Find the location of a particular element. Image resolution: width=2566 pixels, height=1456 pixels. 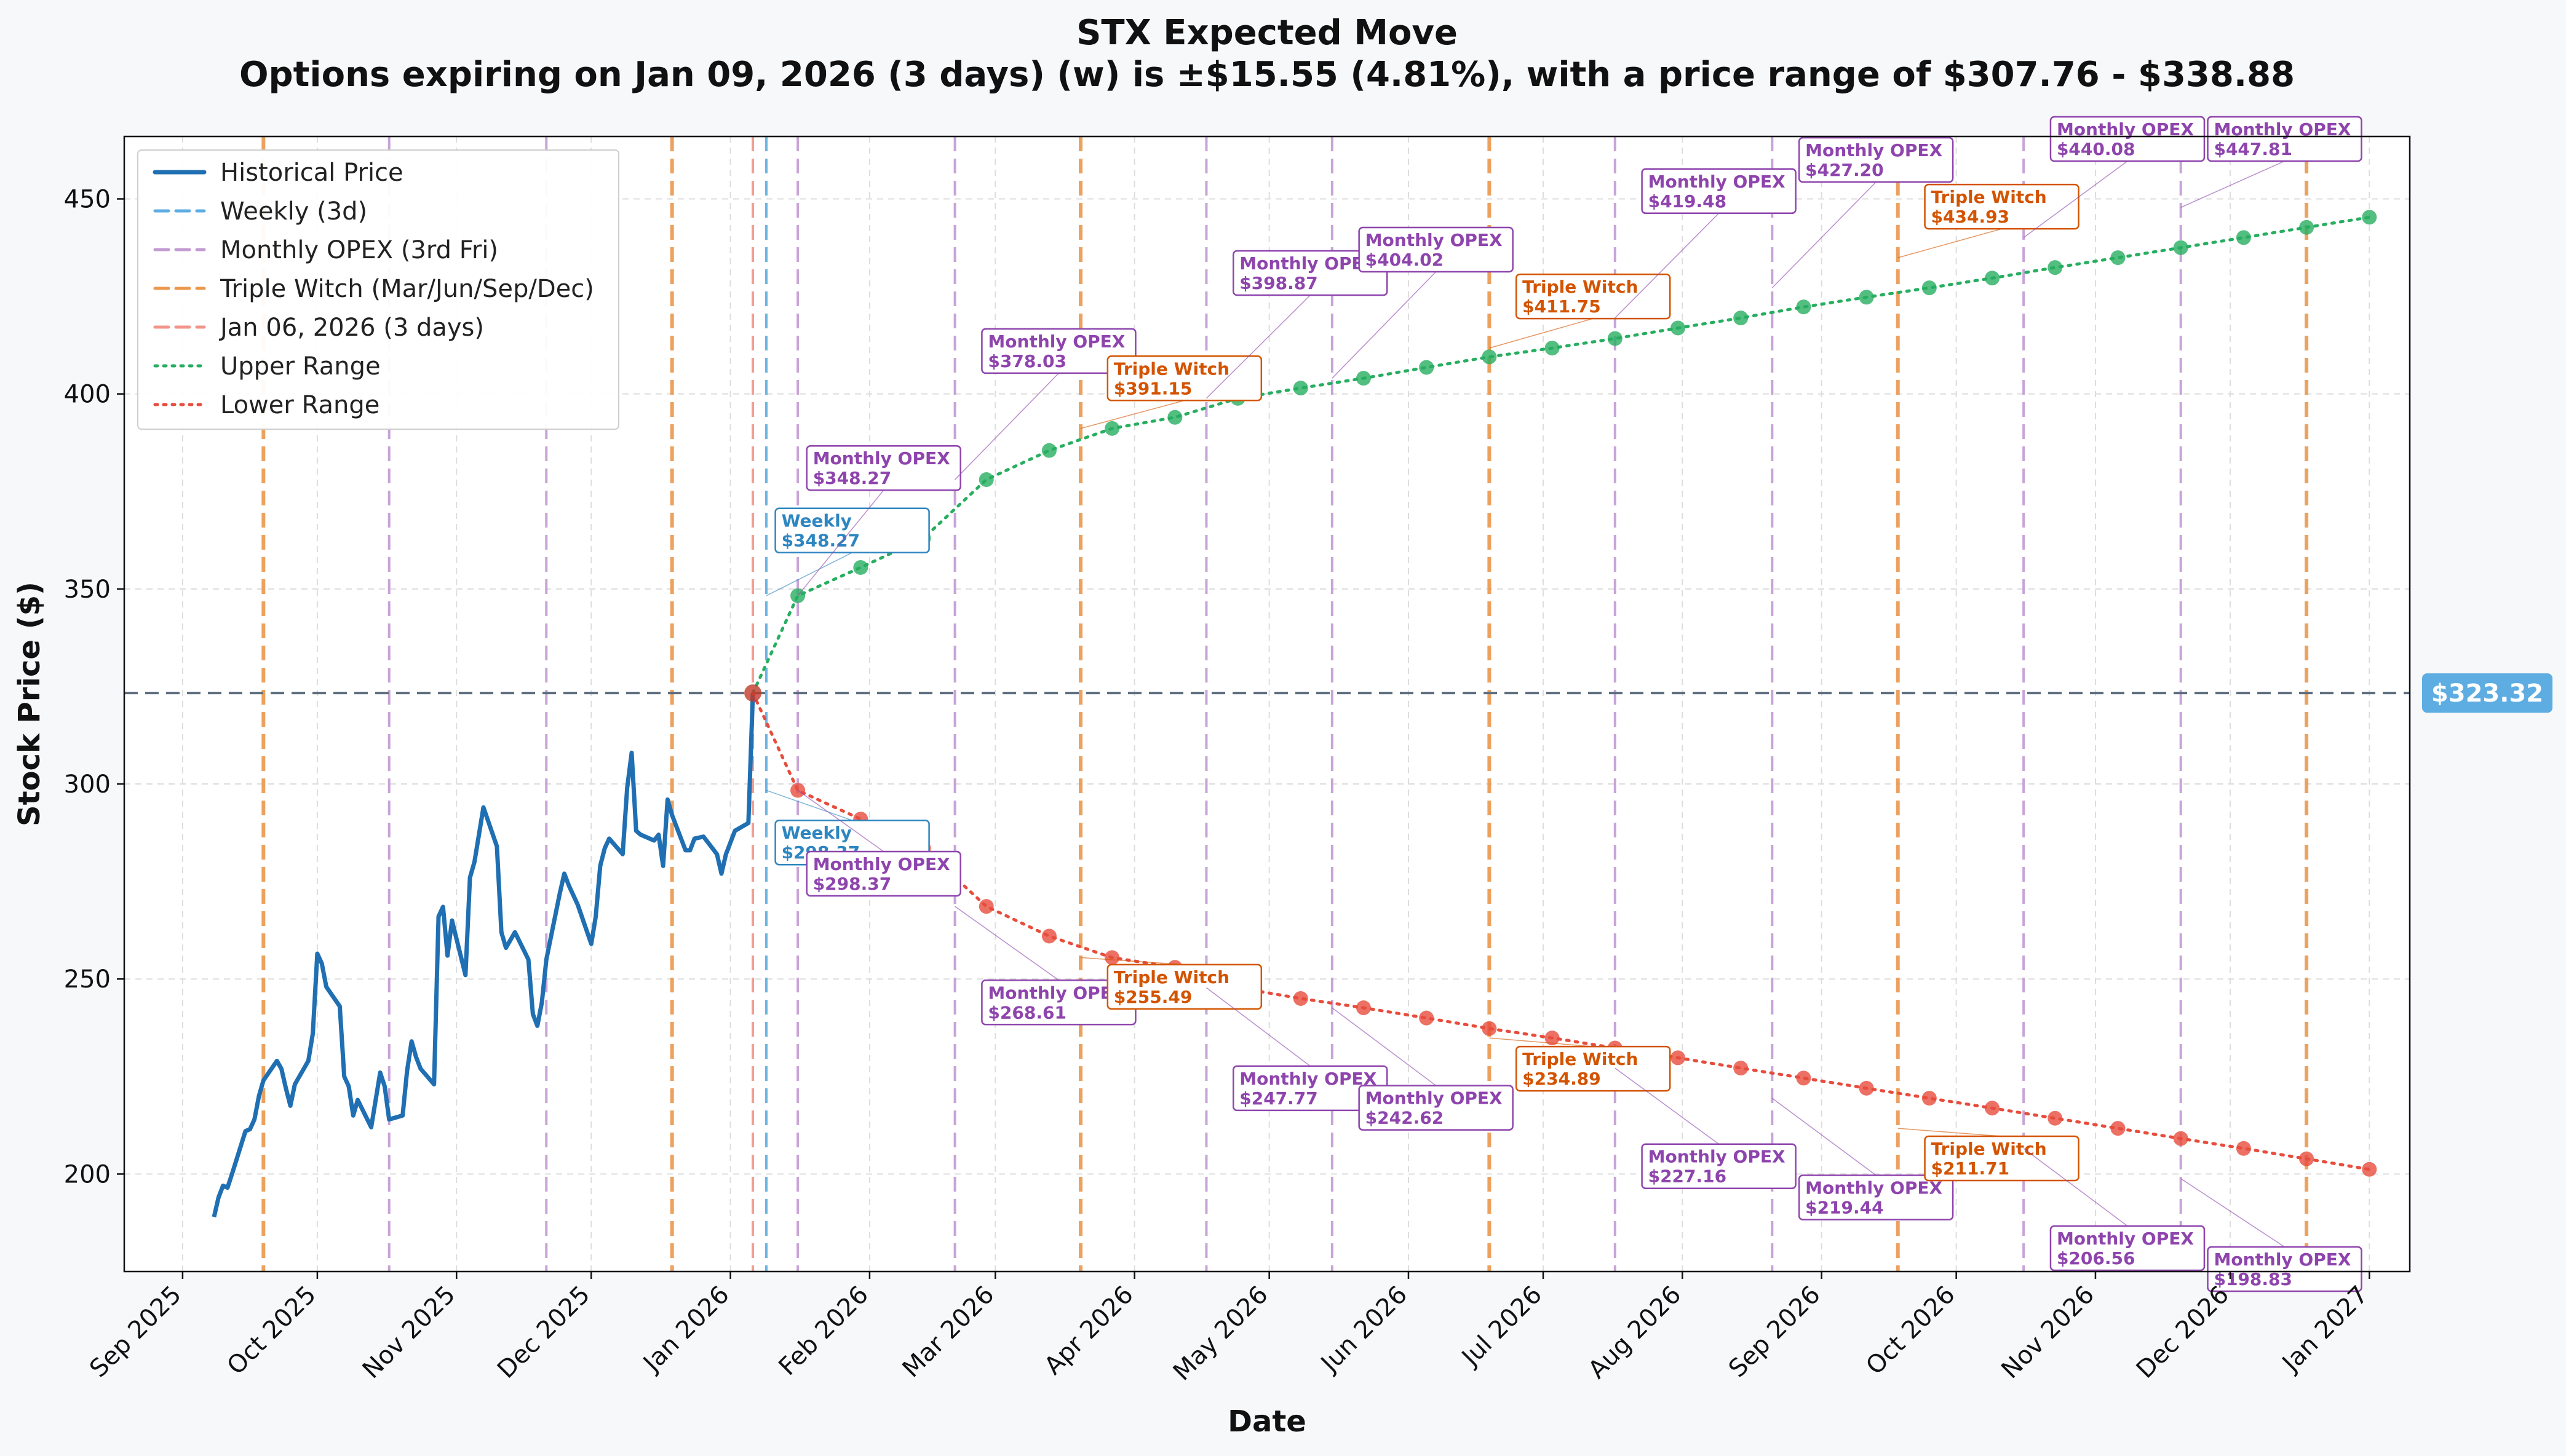

annotation-value: $255.49 is located at coordinates (1153, 997).